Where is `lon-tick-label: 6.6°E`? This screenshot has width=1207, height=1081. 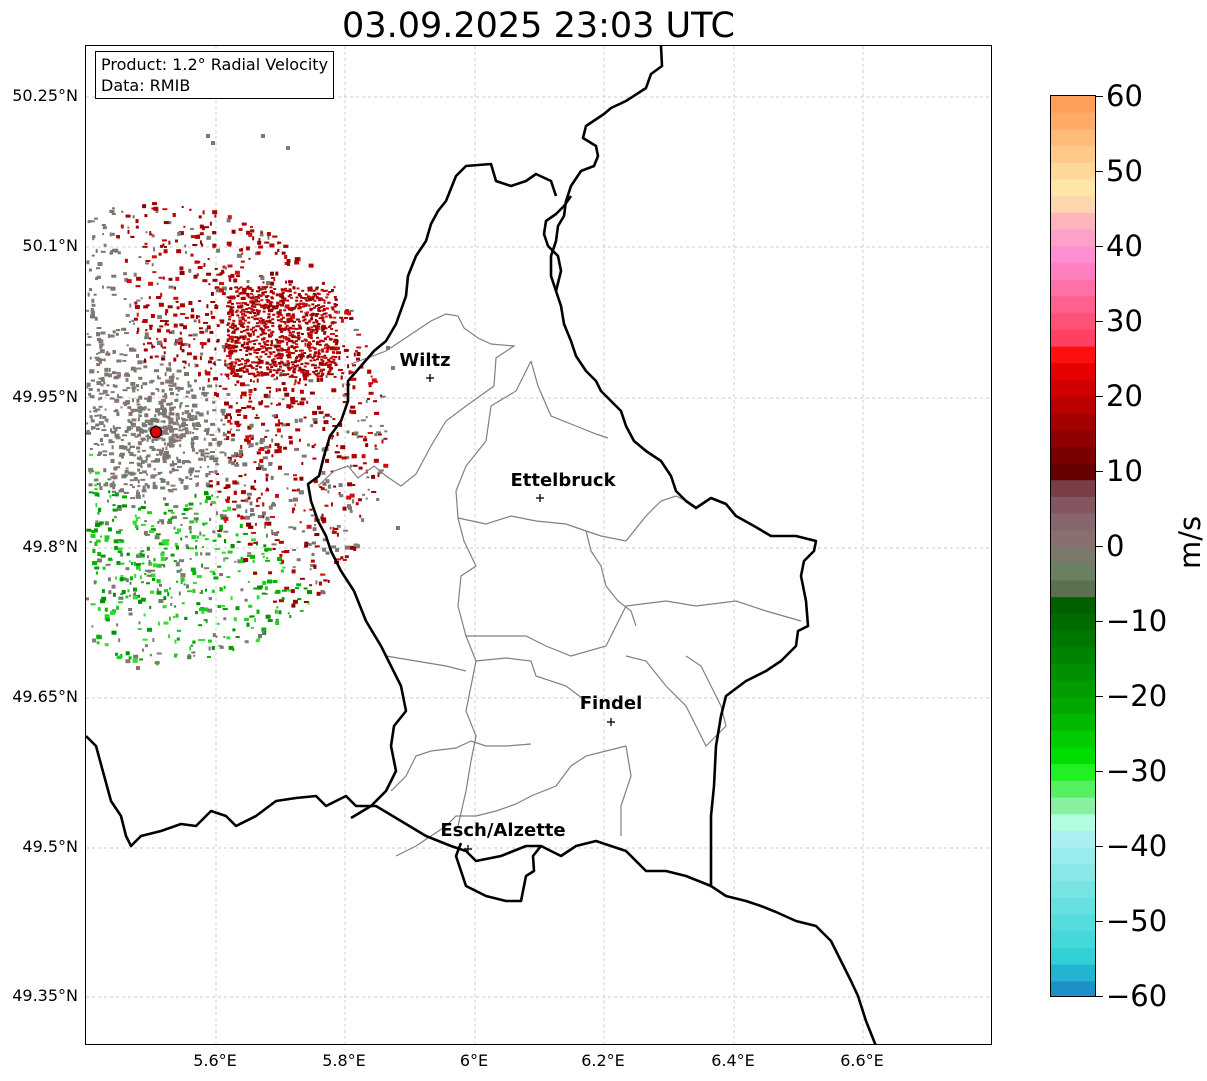 lon-tick-label: 6.6°E is located at coordinates (862, 1060).